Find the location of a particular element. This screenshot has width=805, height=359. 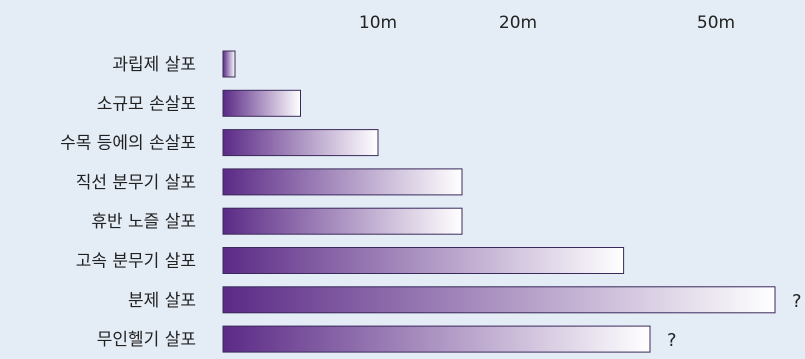

category-label: 휴반 노즐 살포 is located at coordinates (143, 222).